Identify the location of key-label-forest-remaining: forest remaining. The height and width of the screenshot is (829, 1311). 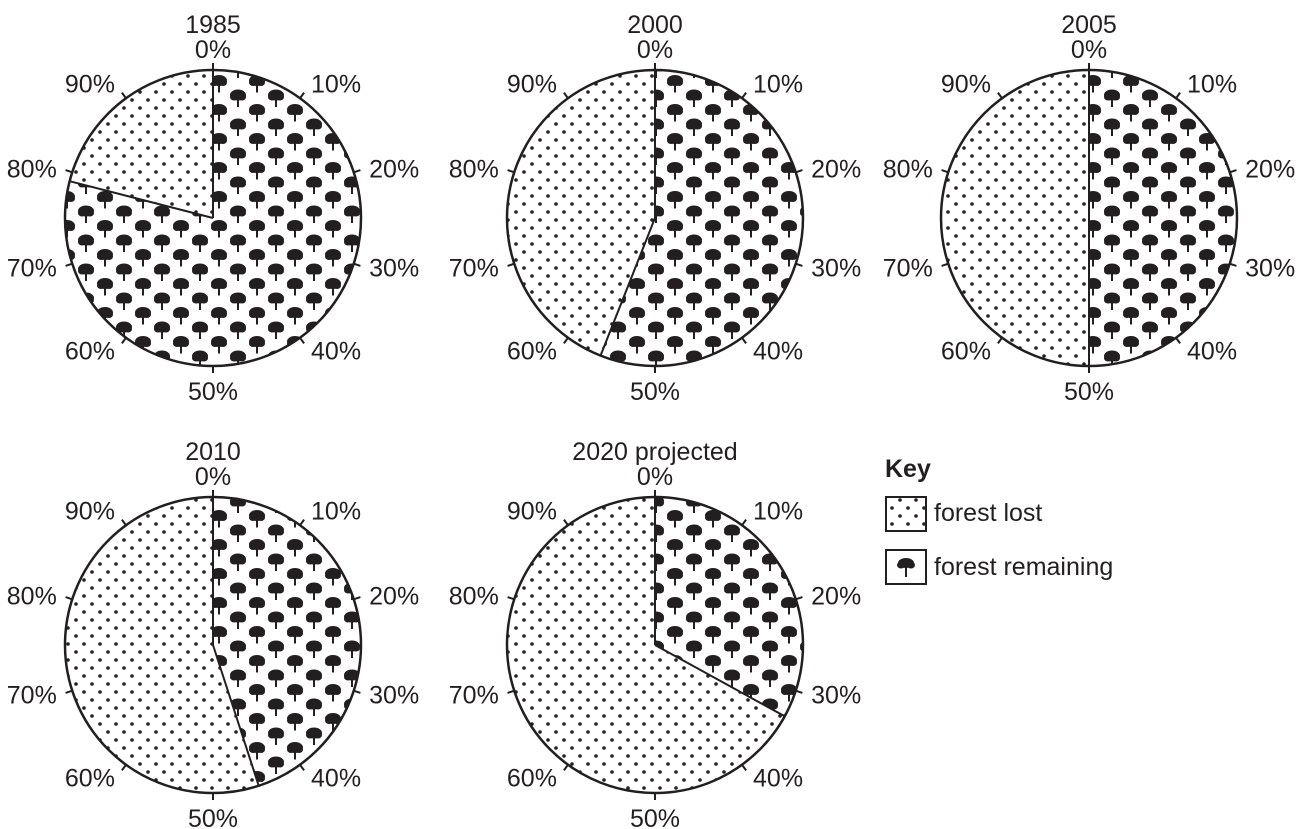
(1023, 567).